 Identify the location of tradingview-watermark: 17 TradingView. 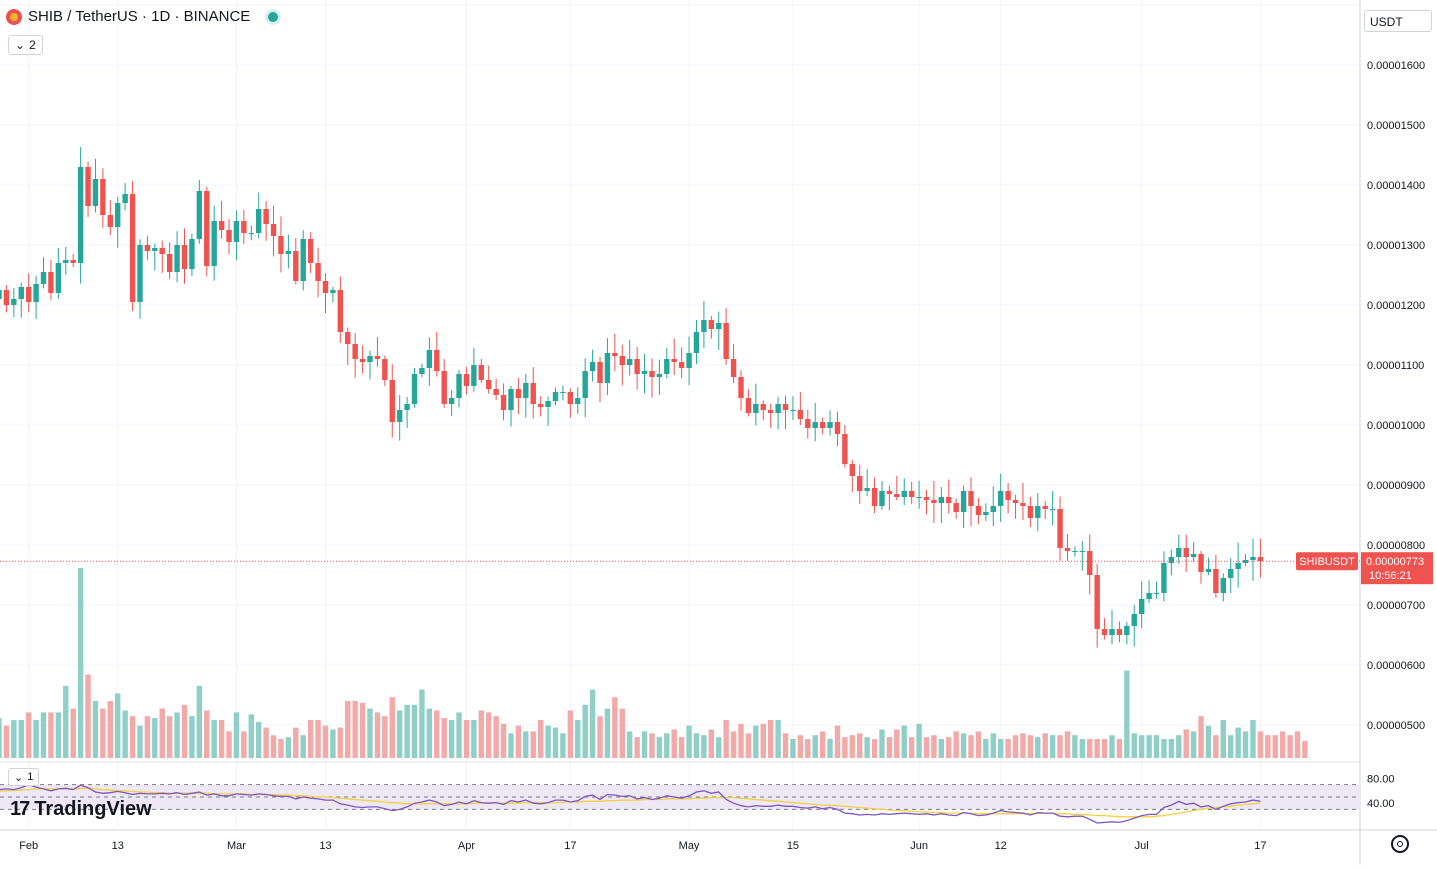
(81, 809).